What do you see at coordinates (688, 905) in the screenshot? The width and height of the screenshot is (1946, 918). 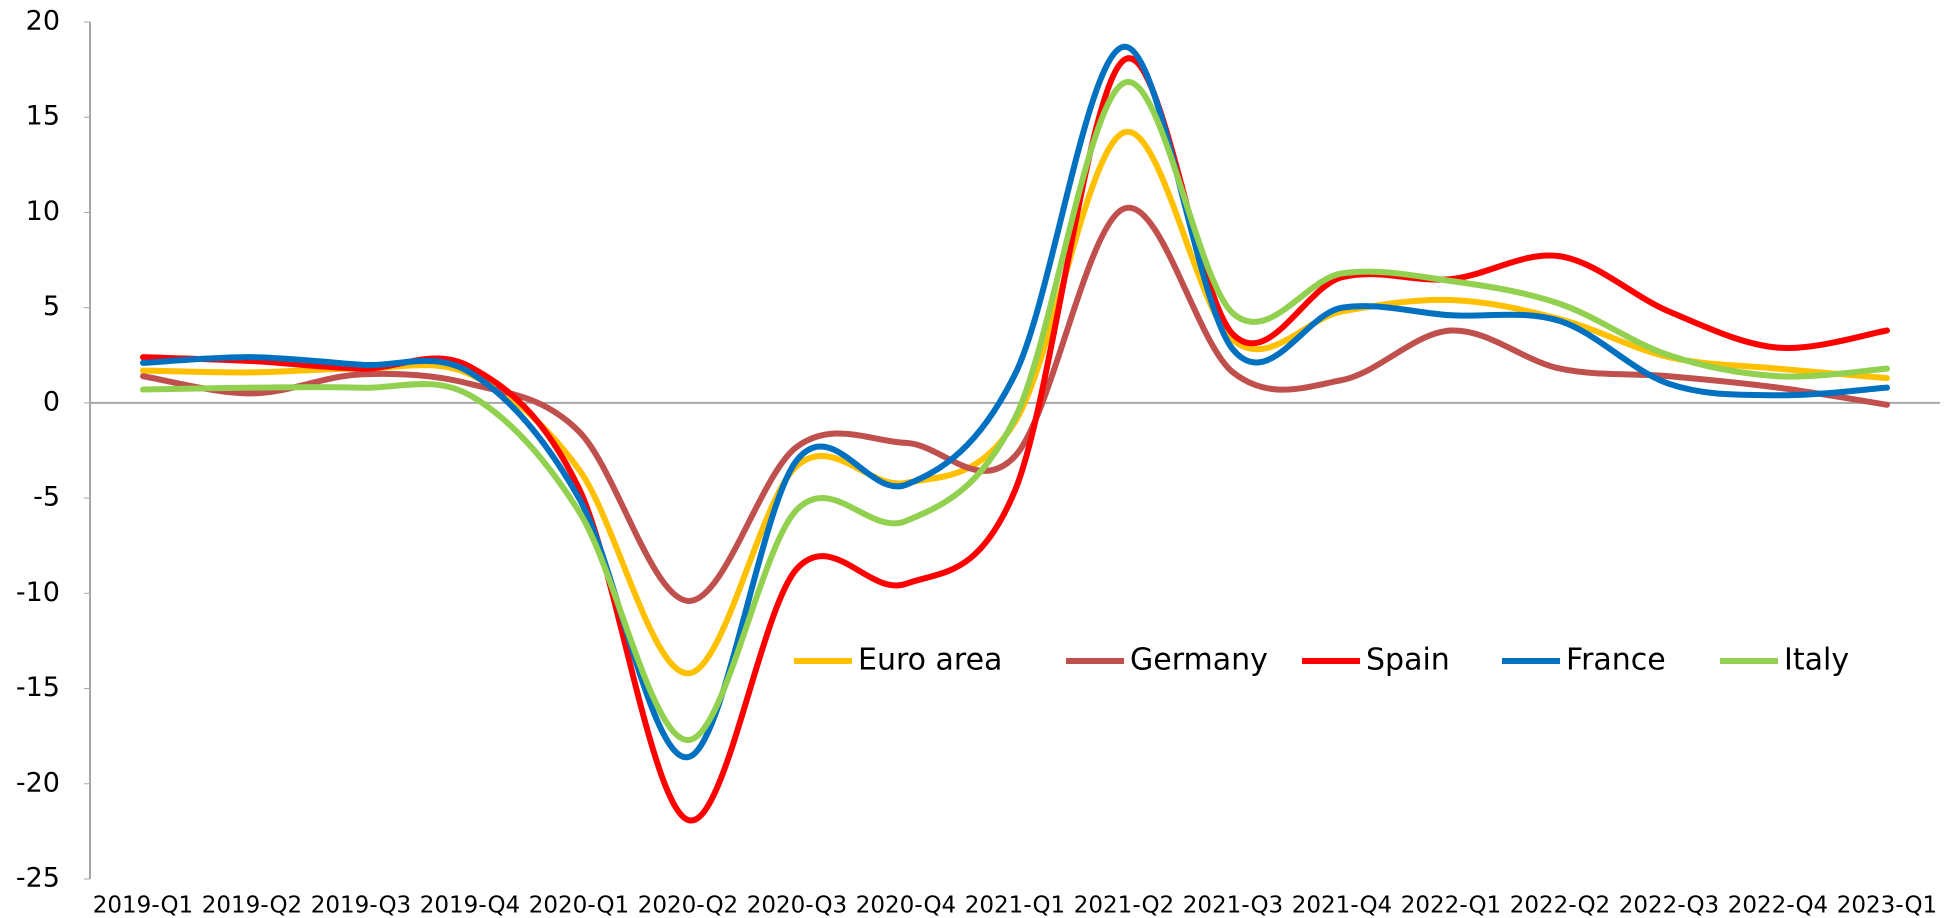 I see `x-tick-label: 2020-Q2` at bounding box center [688, 905].